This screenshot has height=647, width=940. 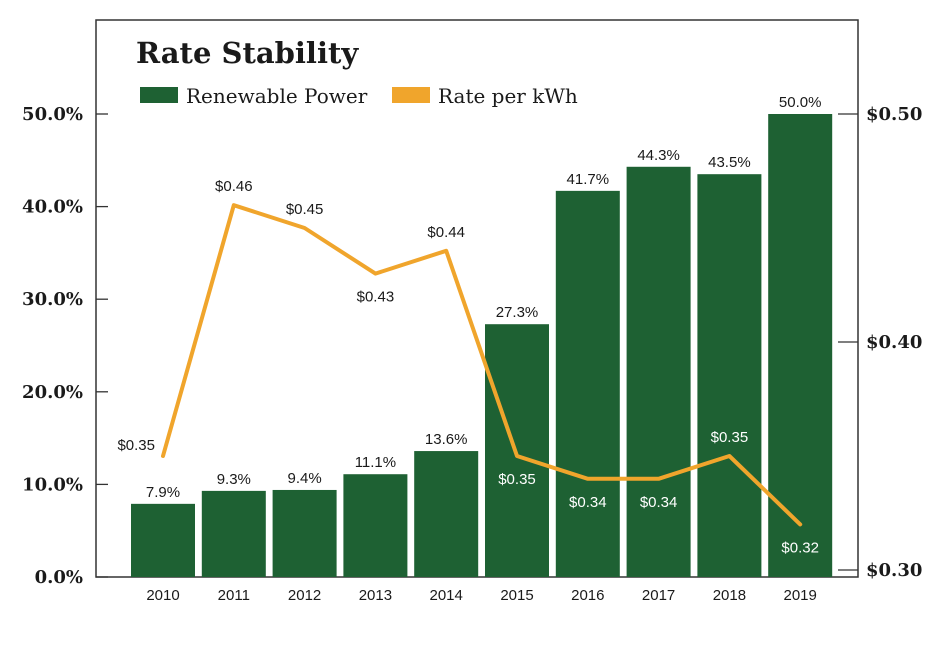 I want to click on bar-2017, so click(x=658, y=372).